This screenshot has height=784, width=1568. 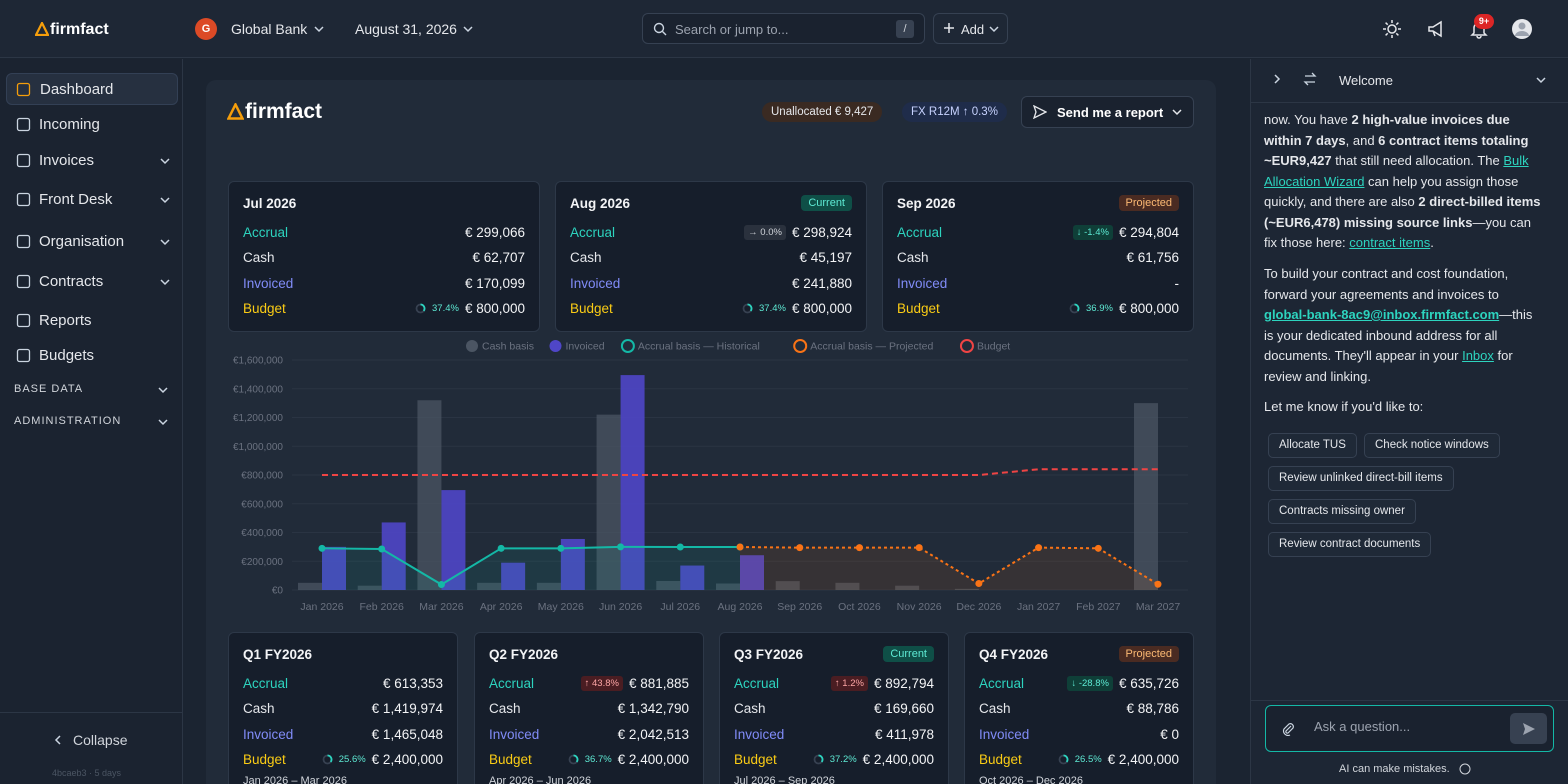 I want to click on suggestion-chip: Contracts missing owner, so click(x=1342, y=511).